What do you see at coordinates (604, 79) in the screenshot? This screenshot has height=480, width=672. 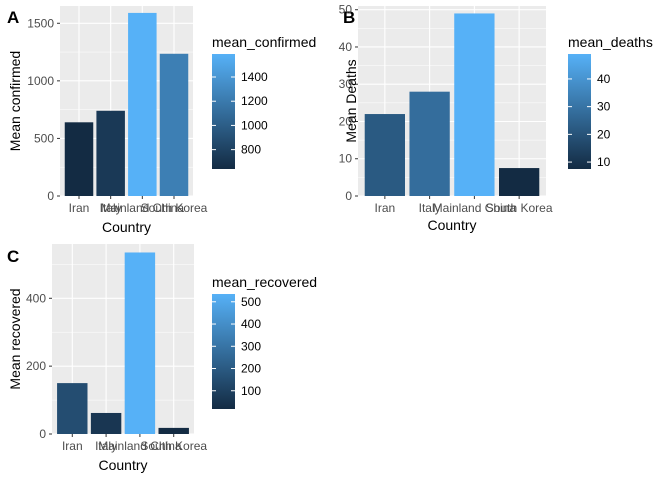 I see `legend-tick-label: 40` at bounding box center [604, 79].